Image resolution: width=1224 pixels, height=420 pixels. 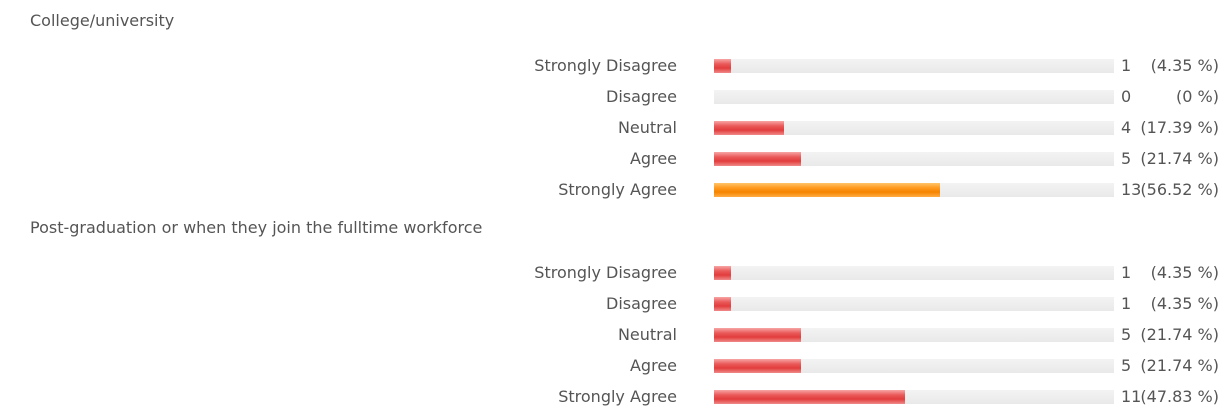 I want to click on bar-row: Neutral 4 (17.39 %), so click(x=612, y=128).